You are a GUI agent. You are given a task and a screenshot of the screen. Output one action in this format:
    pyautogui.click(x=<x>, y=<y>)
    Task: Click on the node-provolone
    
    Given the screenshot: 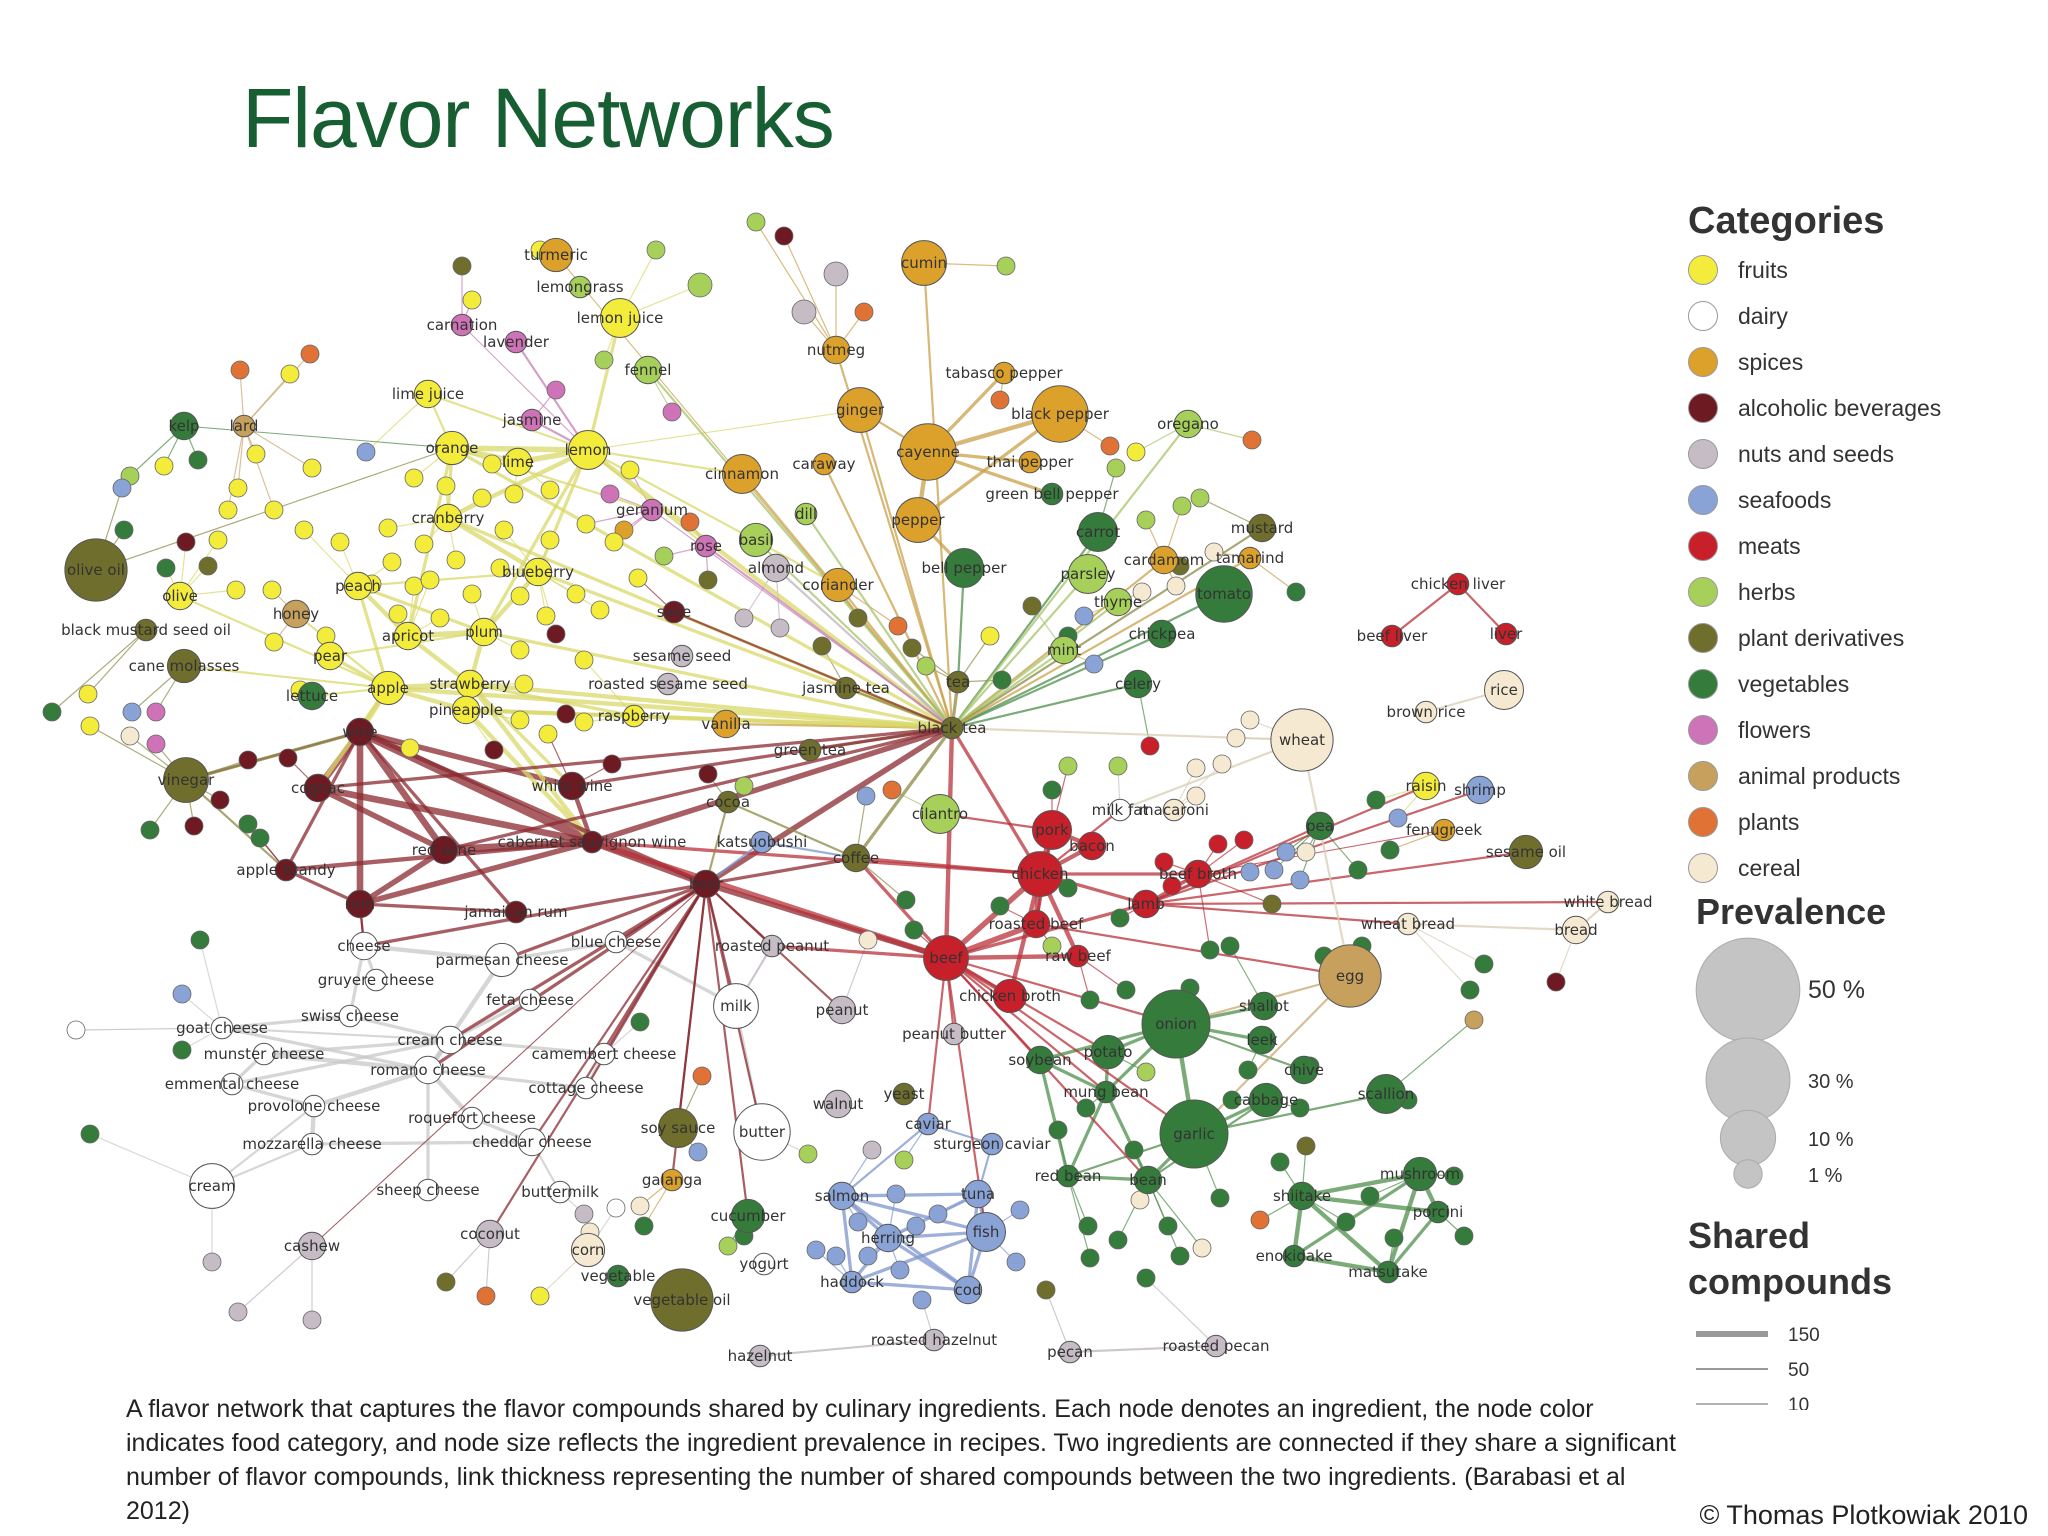 What is the action you would take?
    pyautogui.click(x=314, y=1106)
    